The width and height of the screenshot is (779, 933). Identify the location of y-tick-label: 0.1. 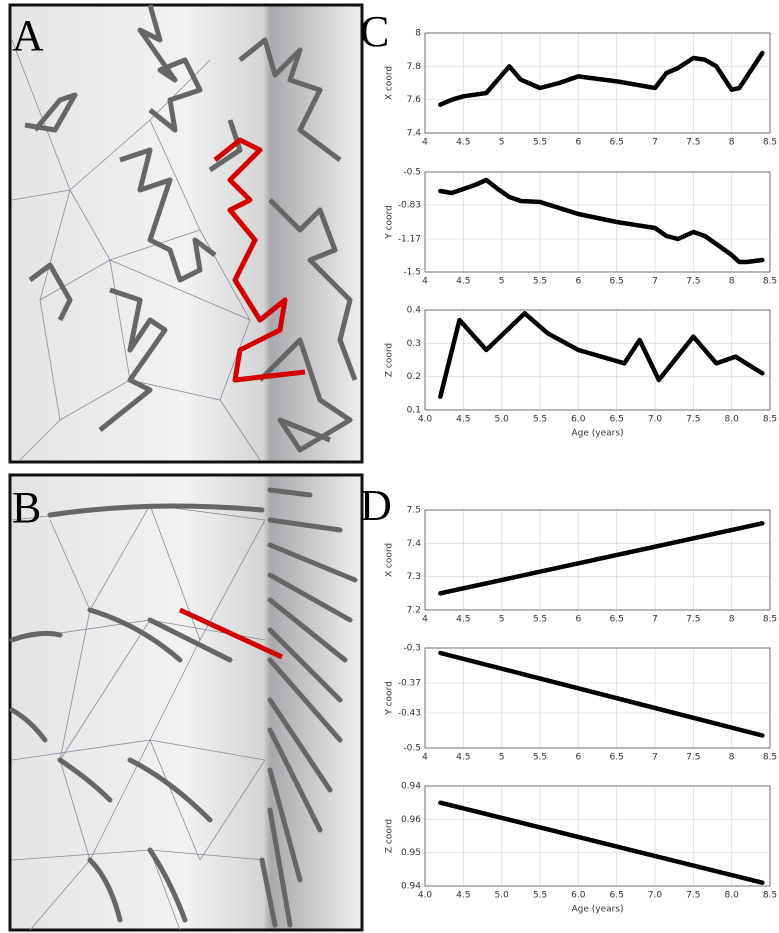
(414, 411).